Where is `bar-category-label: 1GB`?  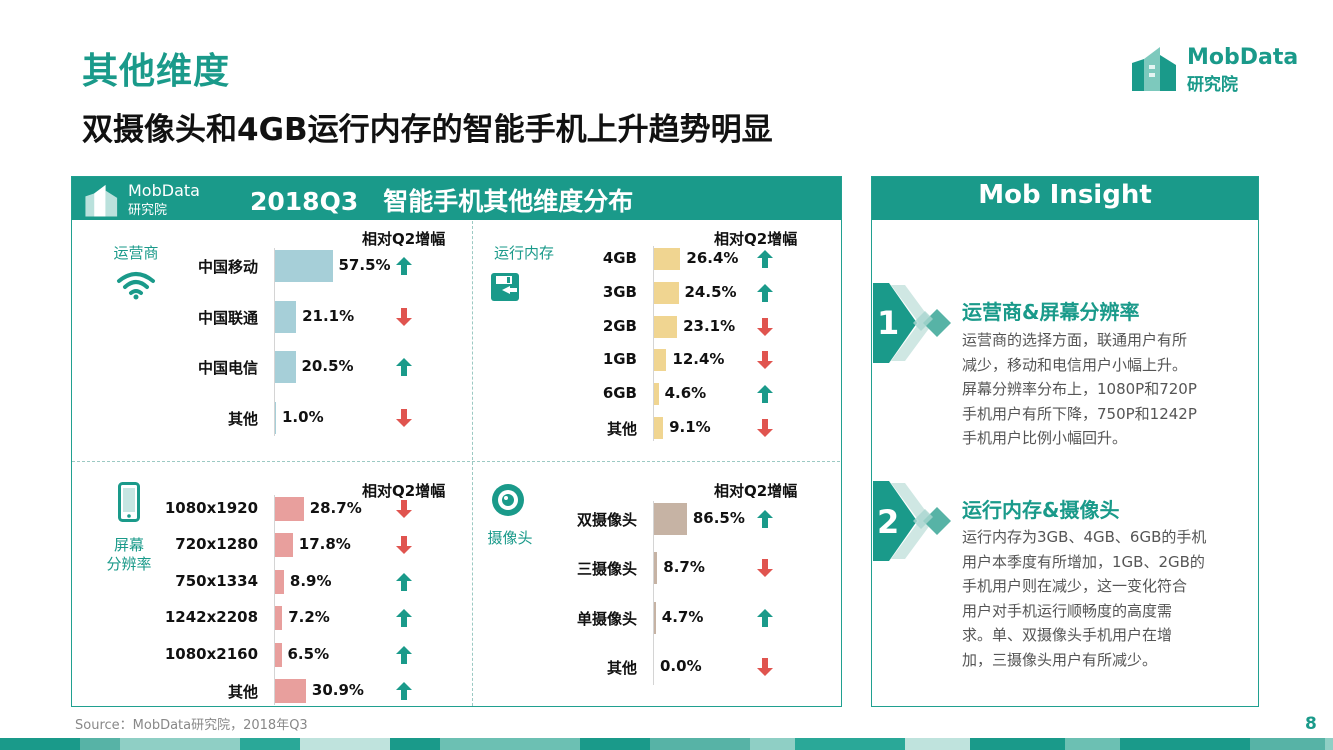
bar-category-label: 1GB is located at coordinates (619, 359).